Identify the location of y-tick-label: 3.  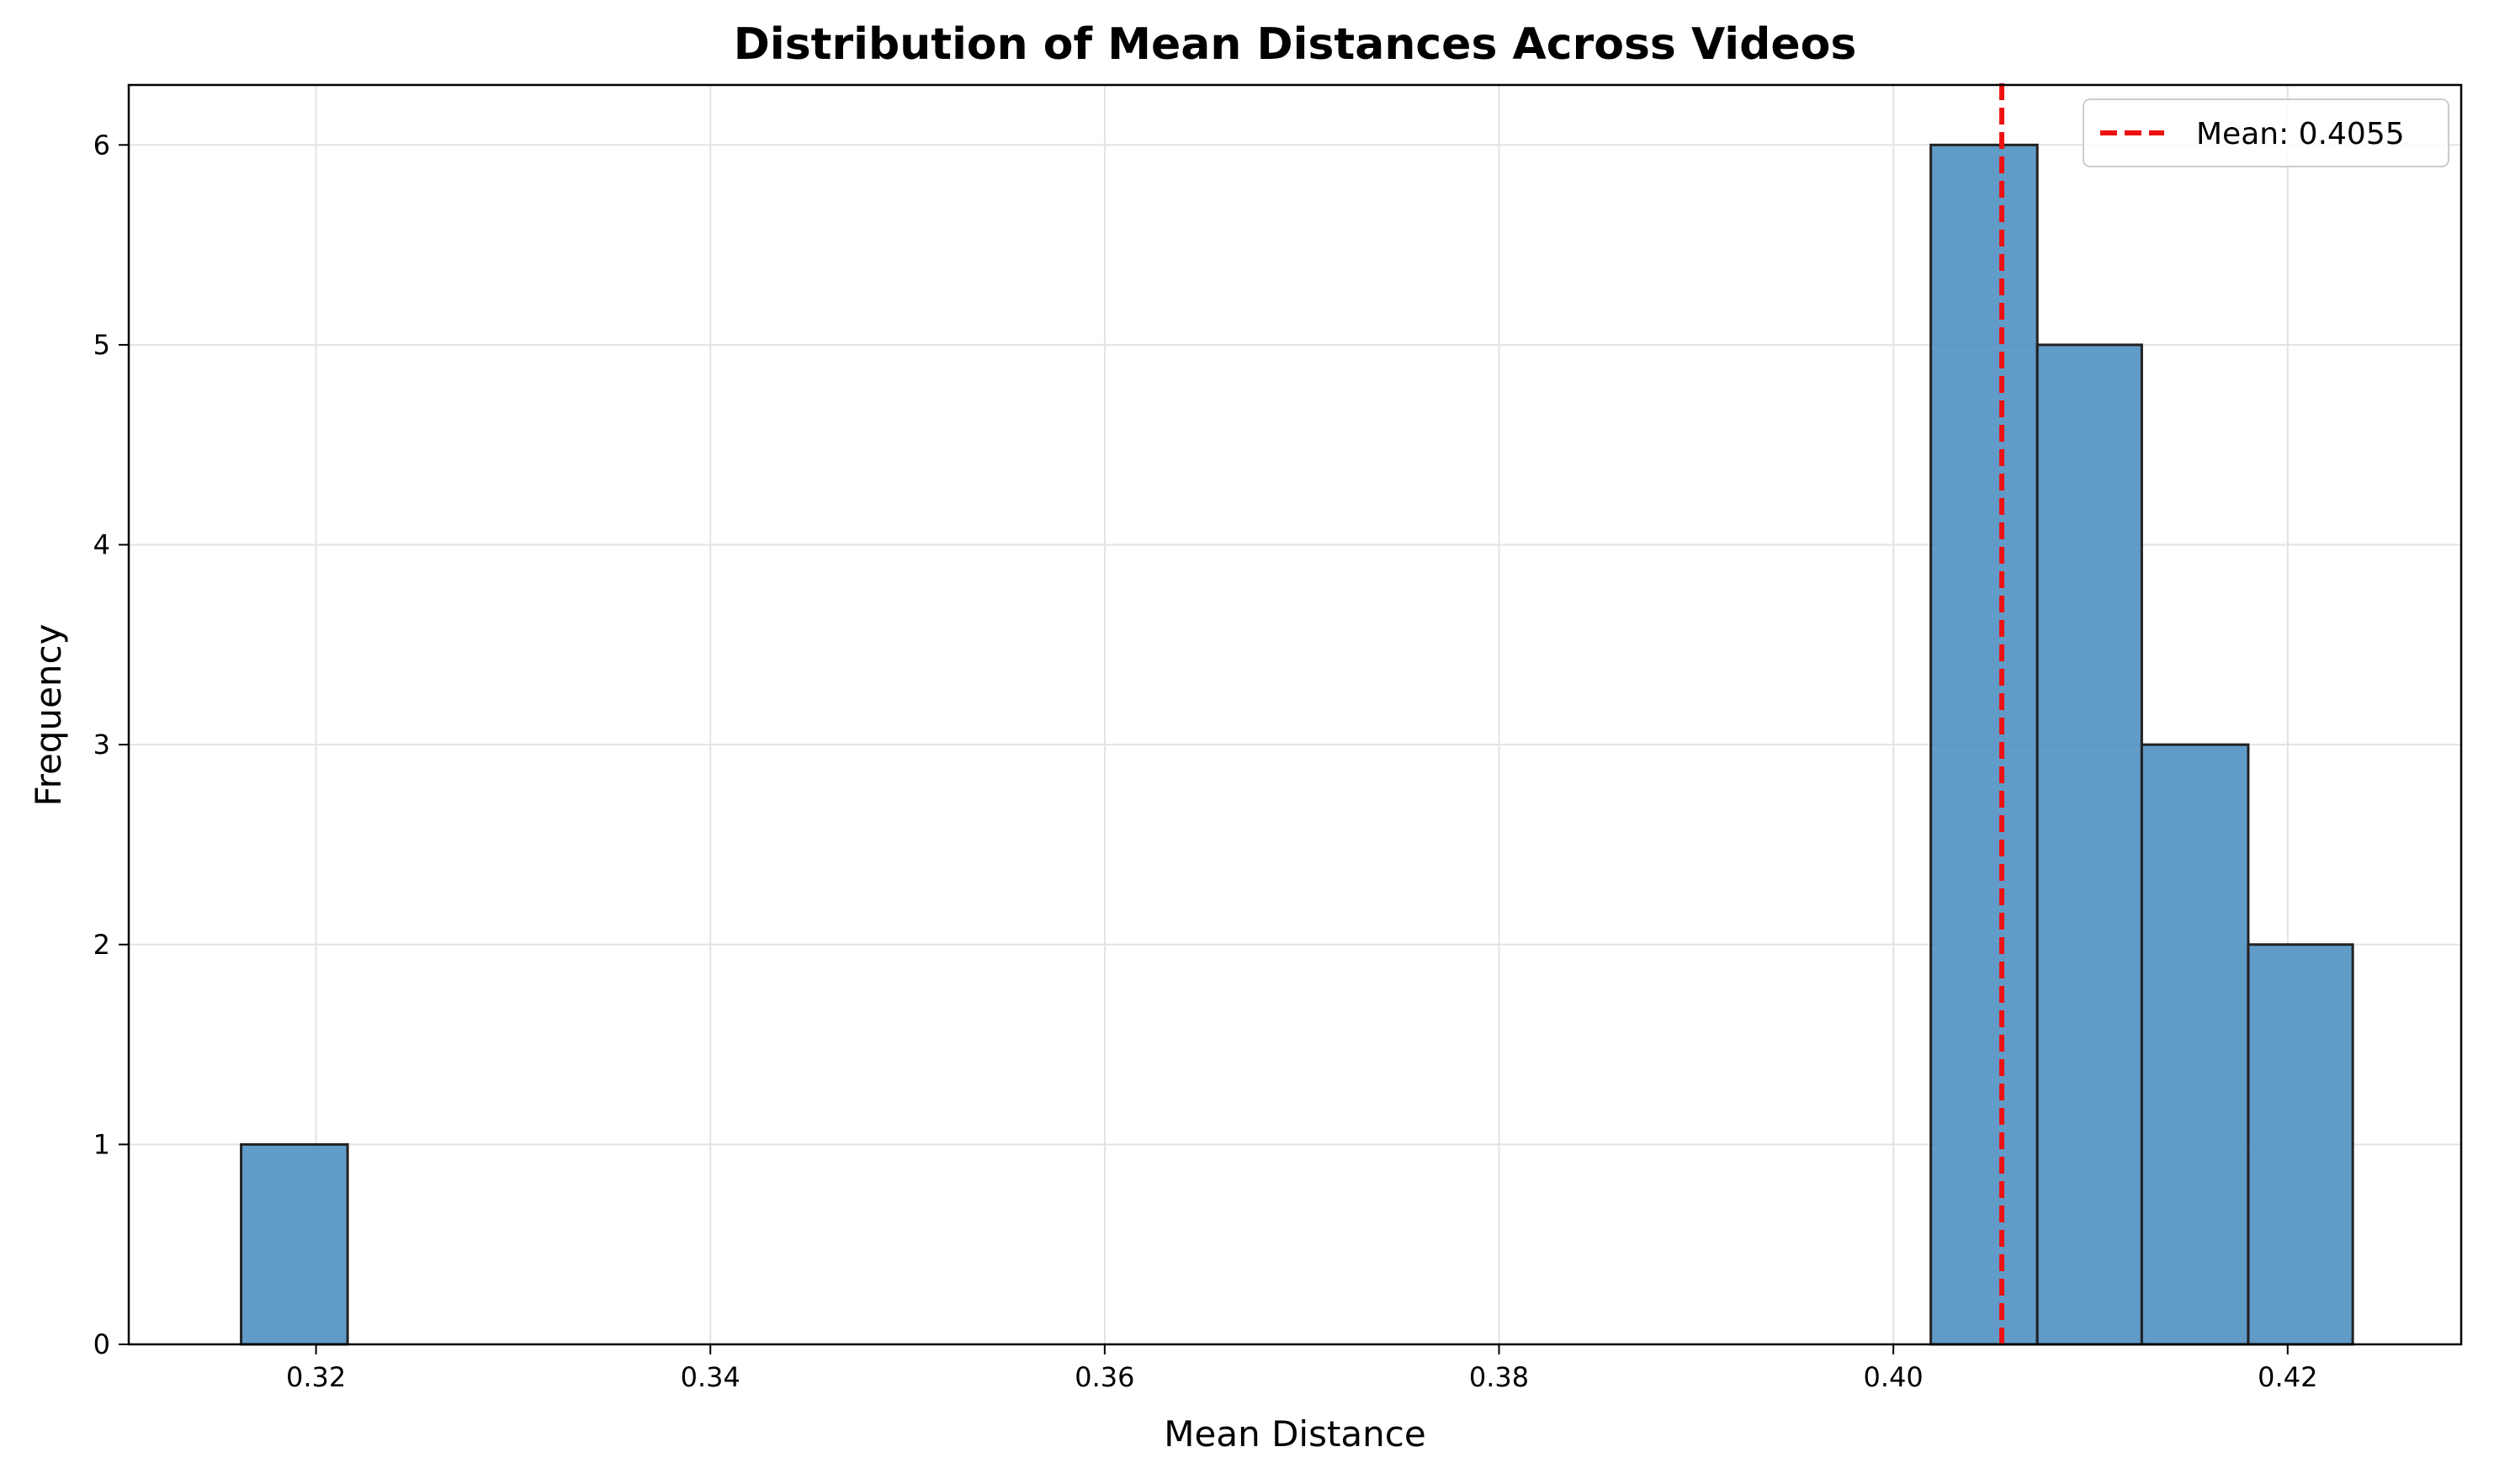
(102, 745).